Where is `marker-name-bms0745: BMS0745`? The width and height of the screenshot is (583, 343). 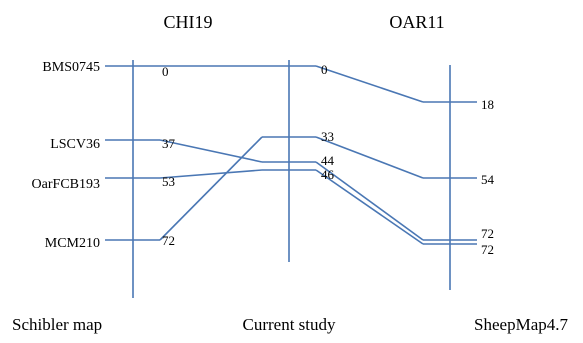
marker-name-bms0745: BMS0745 is located at coordinates (71, 67).